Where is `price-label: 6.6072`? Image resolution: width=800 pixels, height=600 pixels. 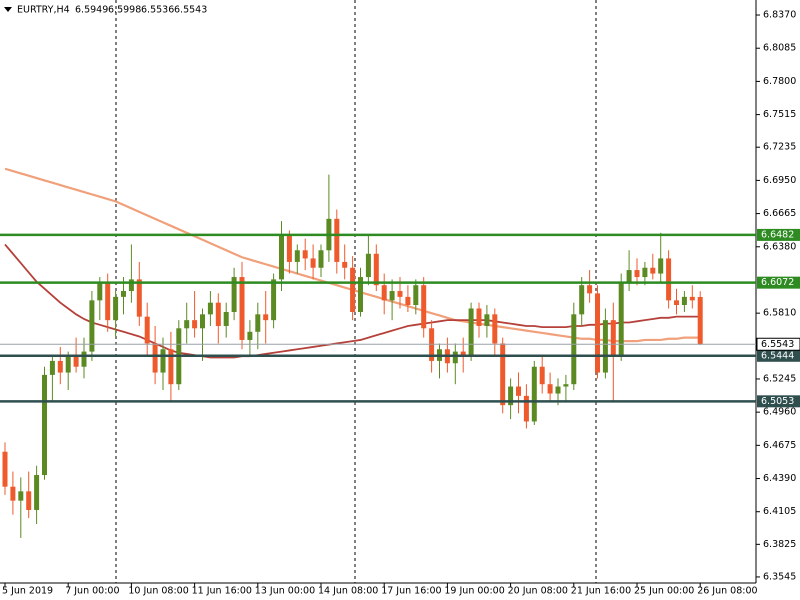 price-label: 6.6072 is located at coordinates (777, 282).